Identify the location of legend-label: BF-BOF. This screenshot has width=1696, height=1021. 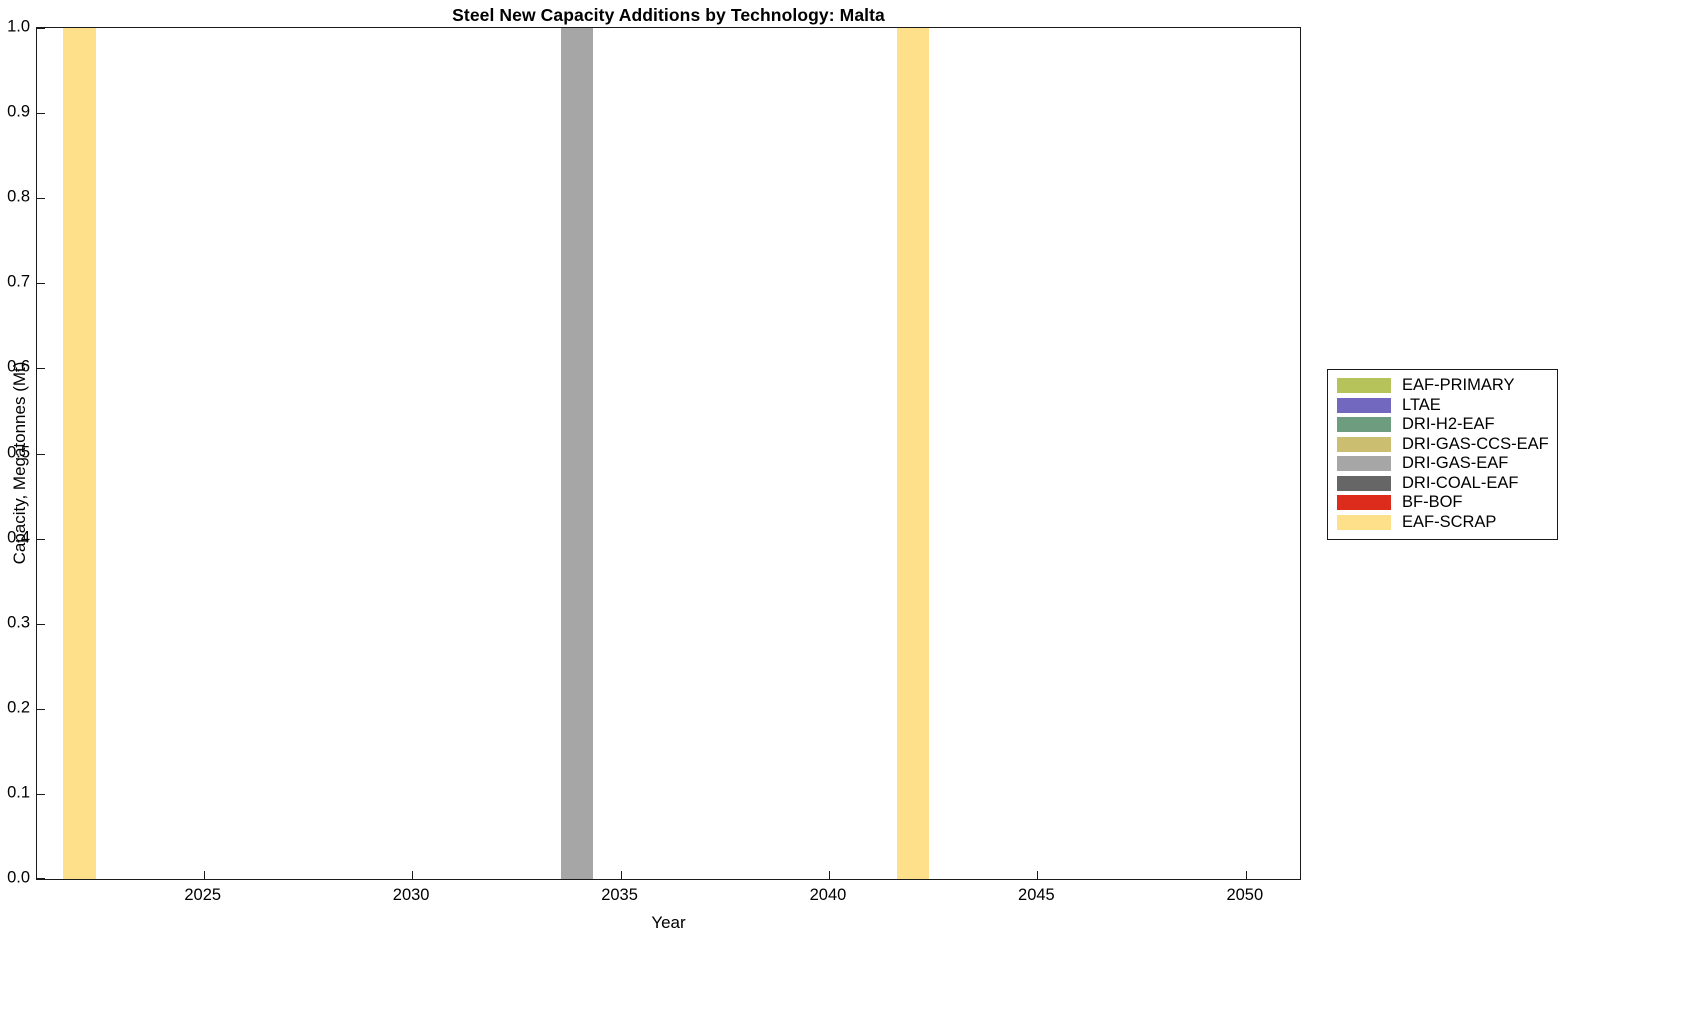
(1432, 502).